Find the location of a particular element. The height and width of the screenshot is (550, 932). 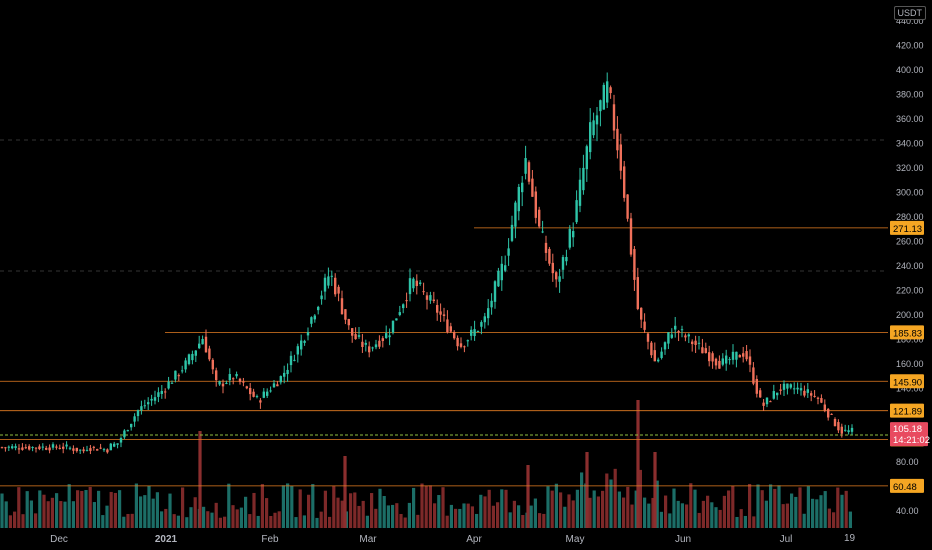

x-tick-label: 2021 is located at coordinates (166, 539).